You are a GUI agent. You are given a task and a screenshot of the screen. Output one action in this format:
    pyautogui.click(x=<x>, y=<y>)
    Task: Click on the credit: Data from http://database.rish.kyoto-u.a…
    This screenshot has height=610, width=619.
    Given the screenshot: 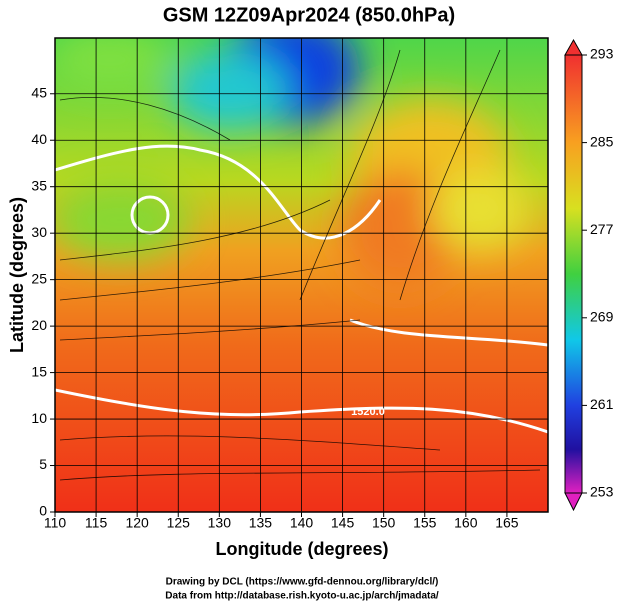 What is the action you would take?
    pyautogui.click(x=302, y=596)
    